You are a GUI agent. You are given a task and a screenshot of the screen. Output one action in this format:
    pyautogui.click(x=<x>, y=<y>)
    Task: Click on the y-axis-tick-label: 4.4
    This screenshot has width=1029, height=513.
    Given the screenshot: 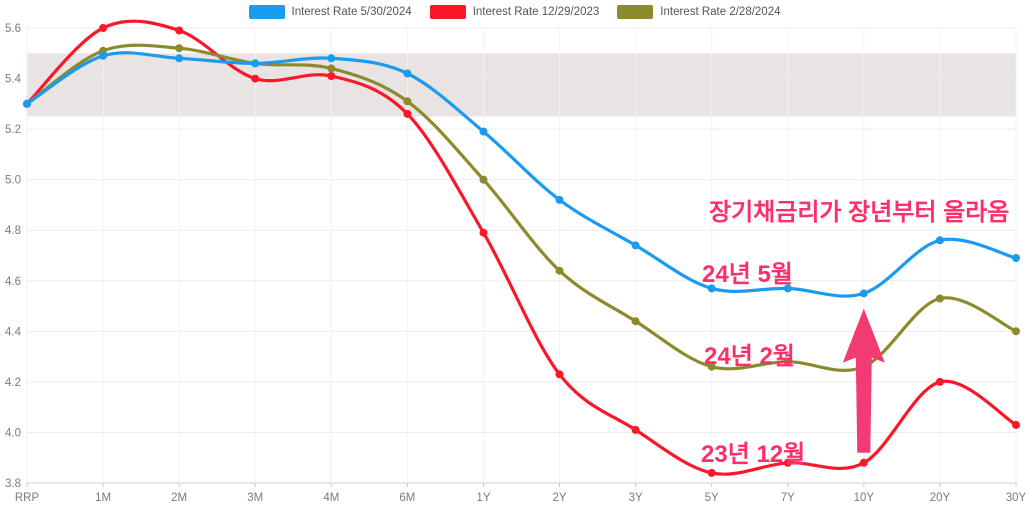 What is the action you would take?
    pyautogui.click(x=13, y=332)
    